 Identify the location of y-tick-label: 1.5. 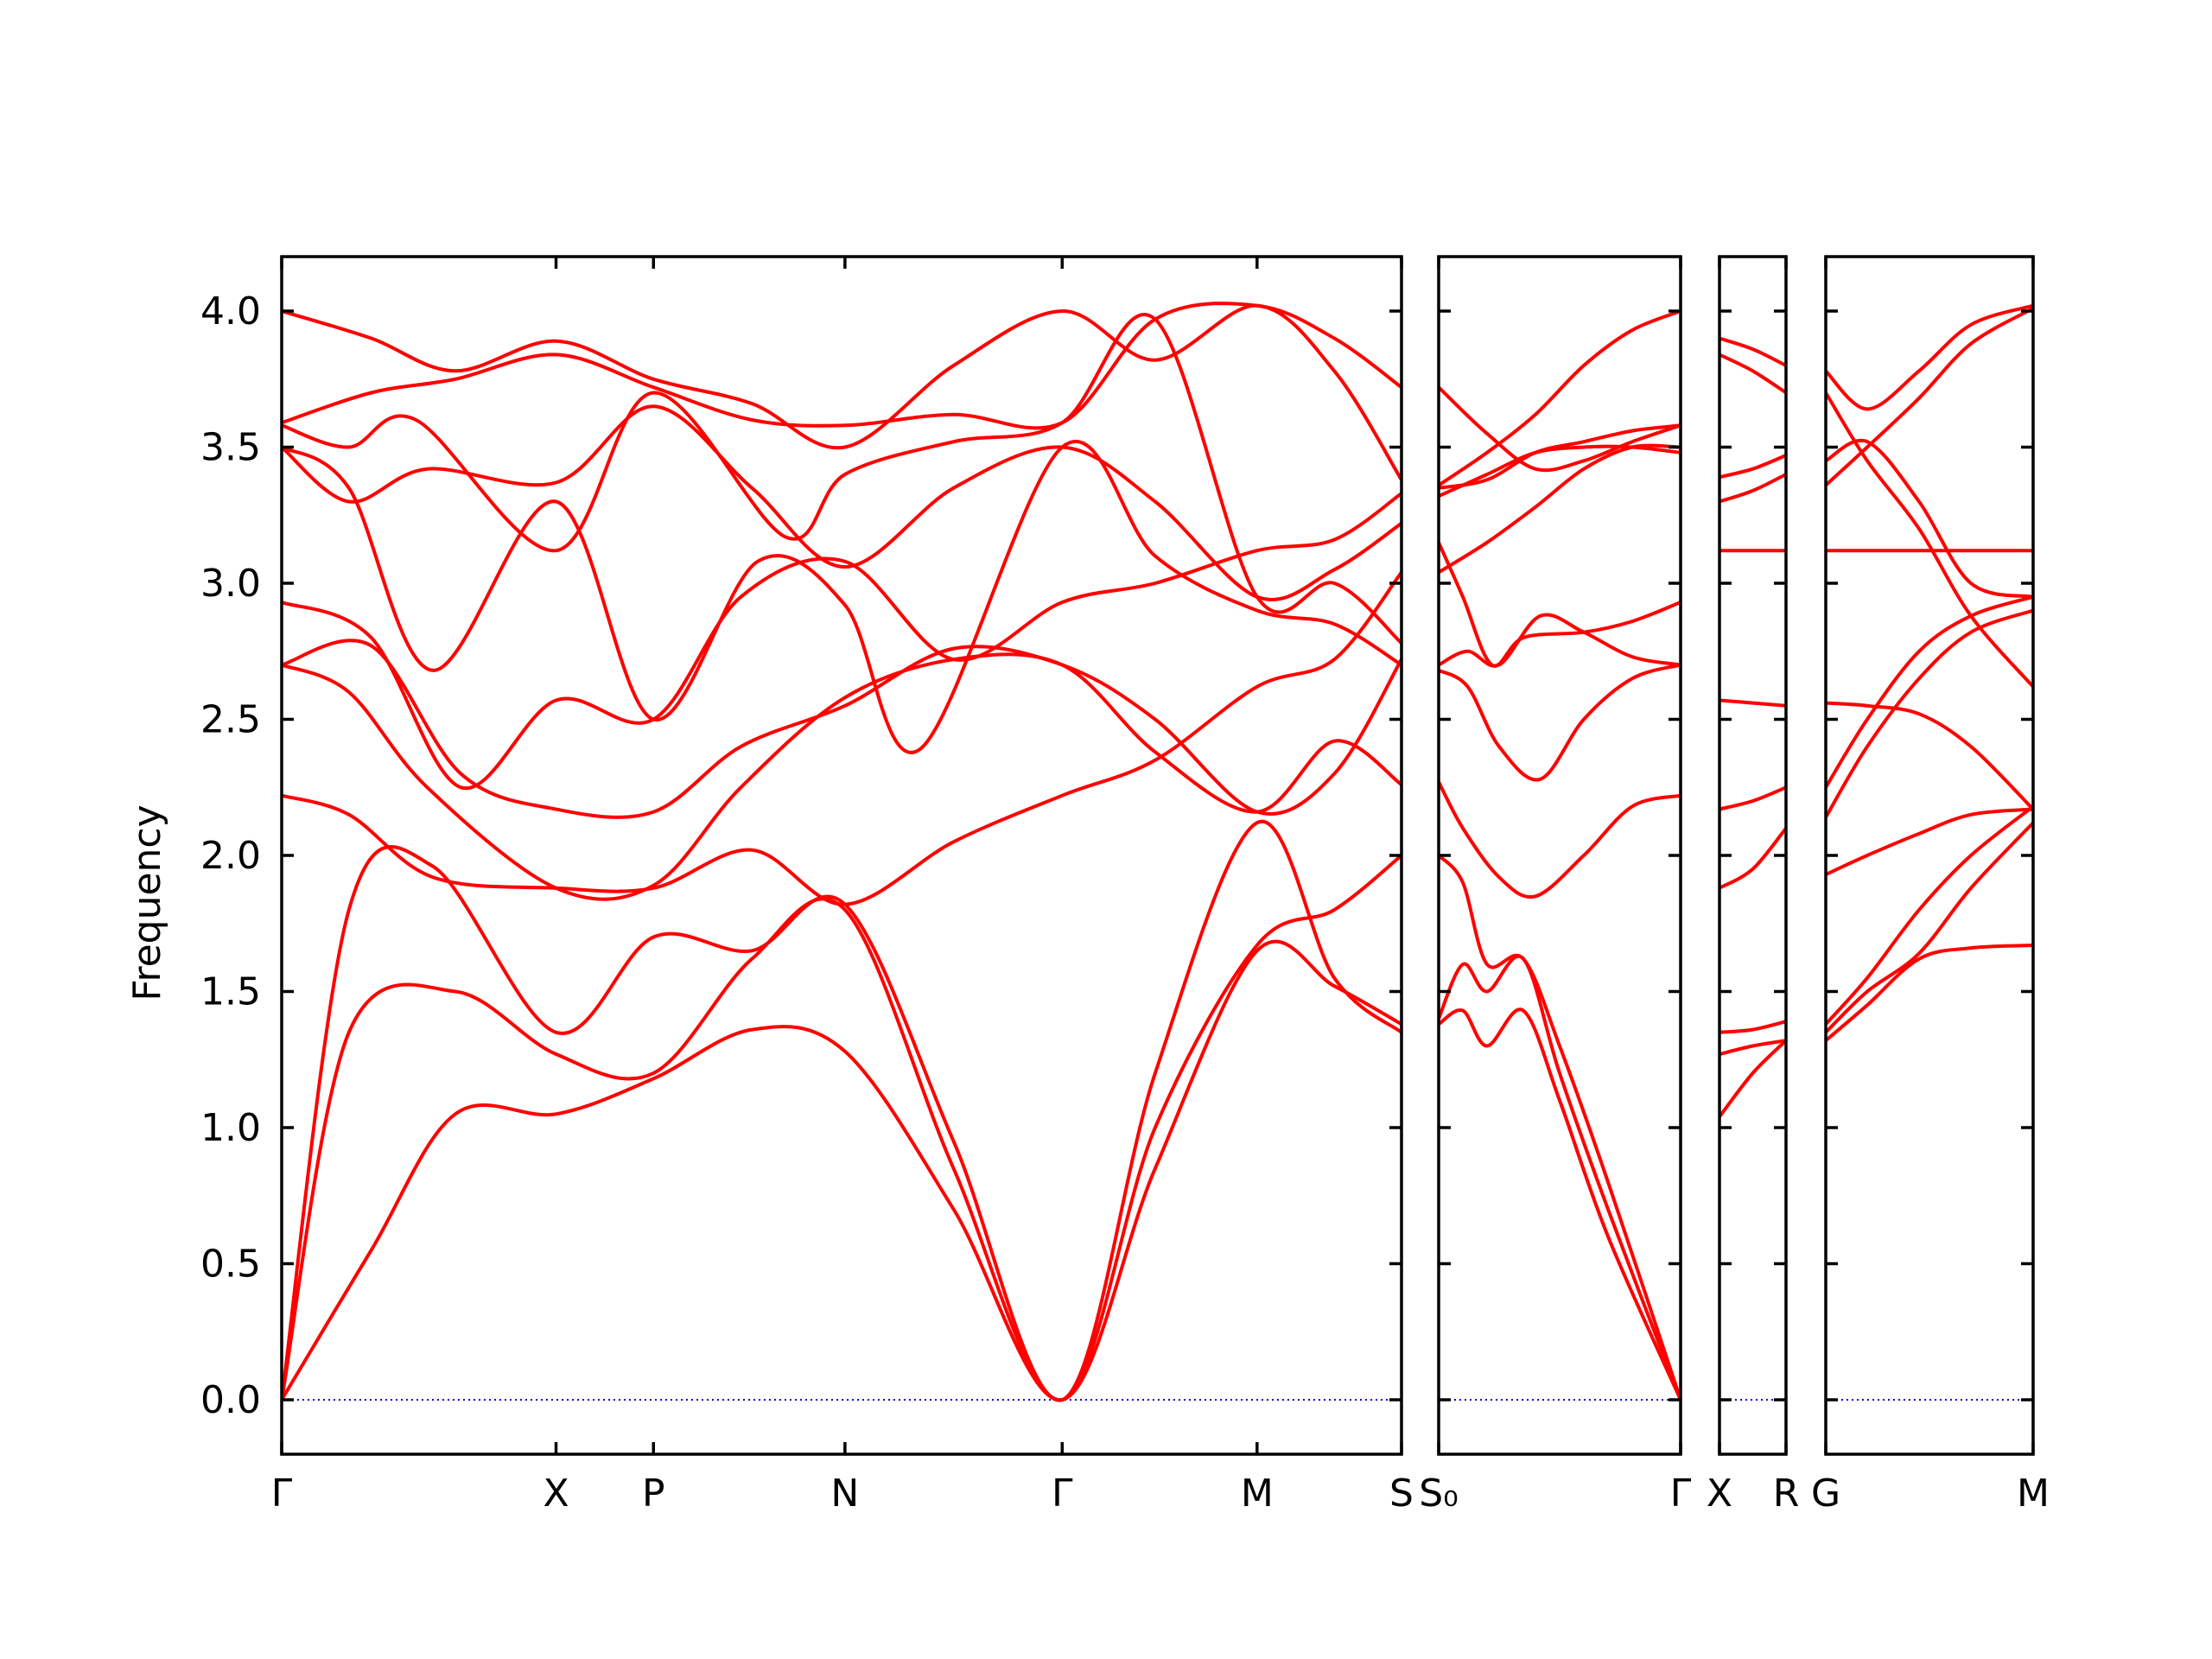
(231, 992).